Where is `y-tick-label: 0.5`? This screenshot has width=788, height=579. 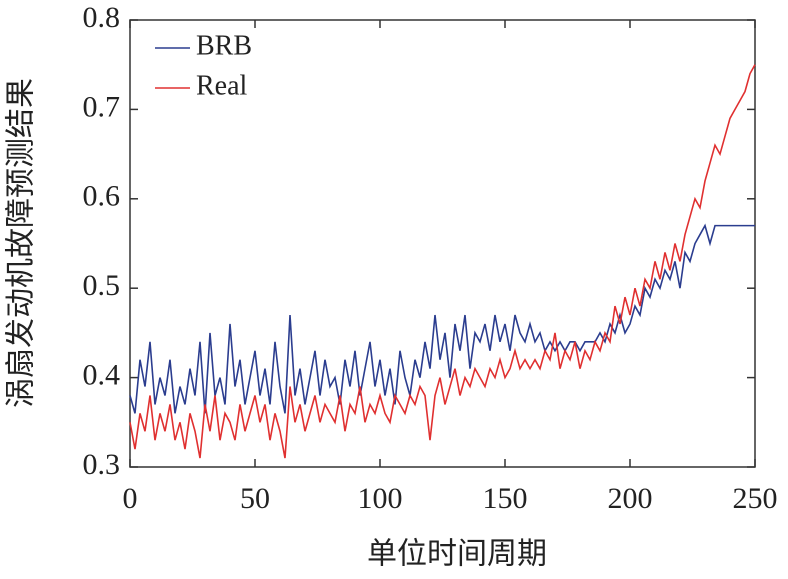 y-tick-label: 0.5 is located at coordinates (102, 285).